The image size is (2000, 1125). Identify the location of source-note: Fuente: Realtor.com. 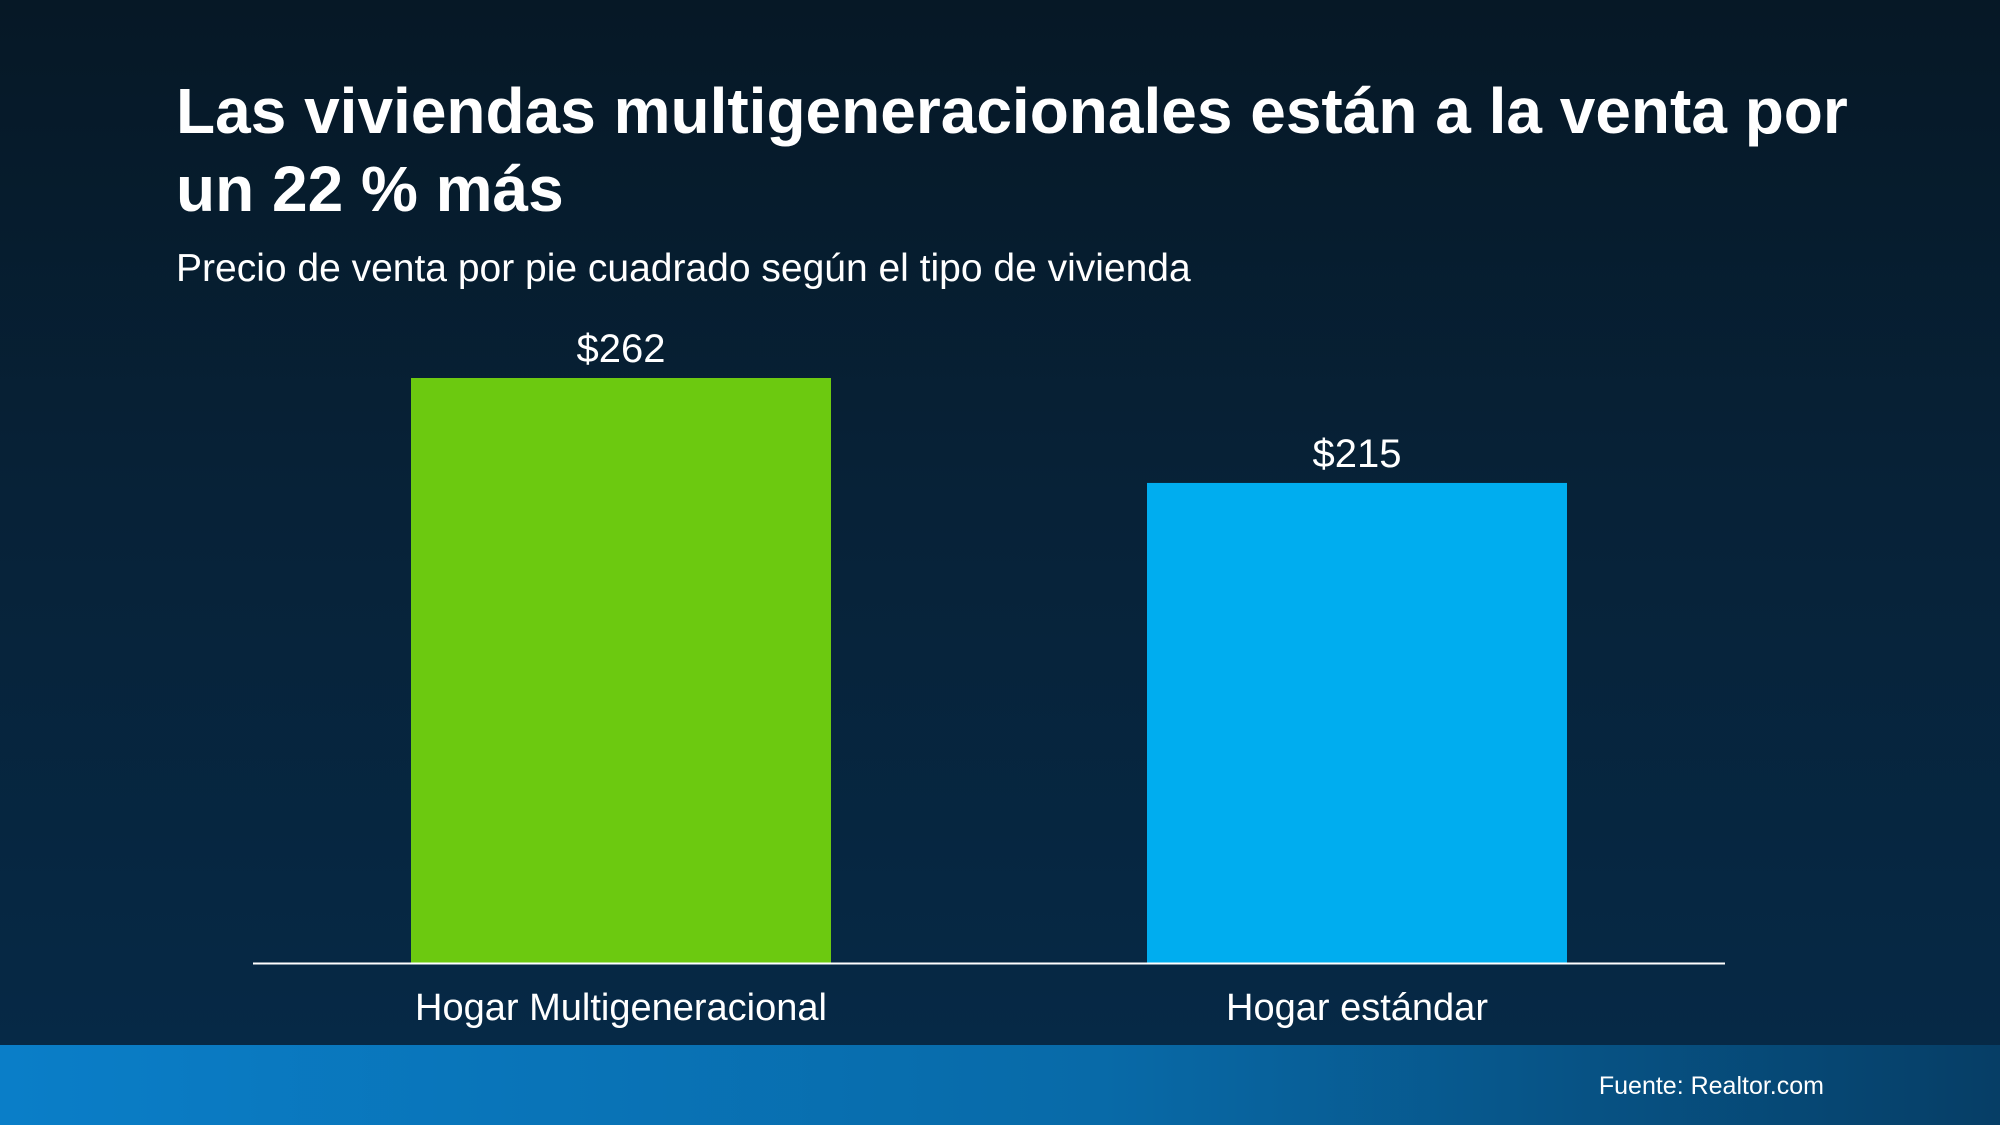
(1711, 1086).